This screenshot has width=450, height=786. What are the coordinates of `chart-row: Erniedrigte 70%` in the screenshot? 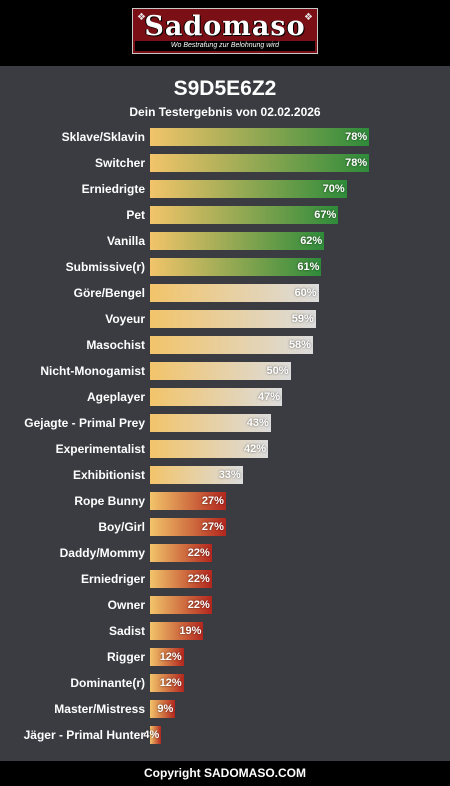 It's located at (225, 189).